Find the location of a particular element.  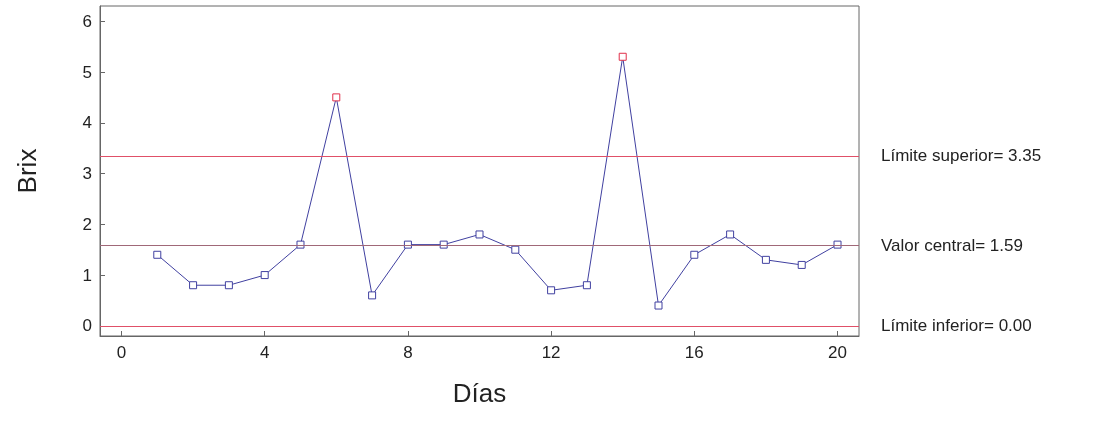

ref-line-label: Límite inferior= 0.00 is located at coordinates (956, 326).